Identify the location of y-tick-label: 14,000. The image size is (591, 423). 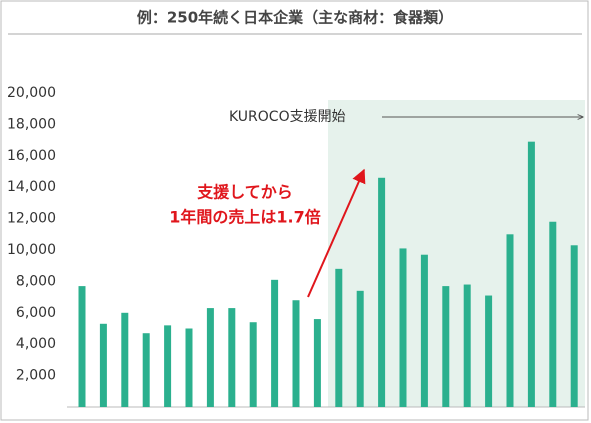
(31, 187).